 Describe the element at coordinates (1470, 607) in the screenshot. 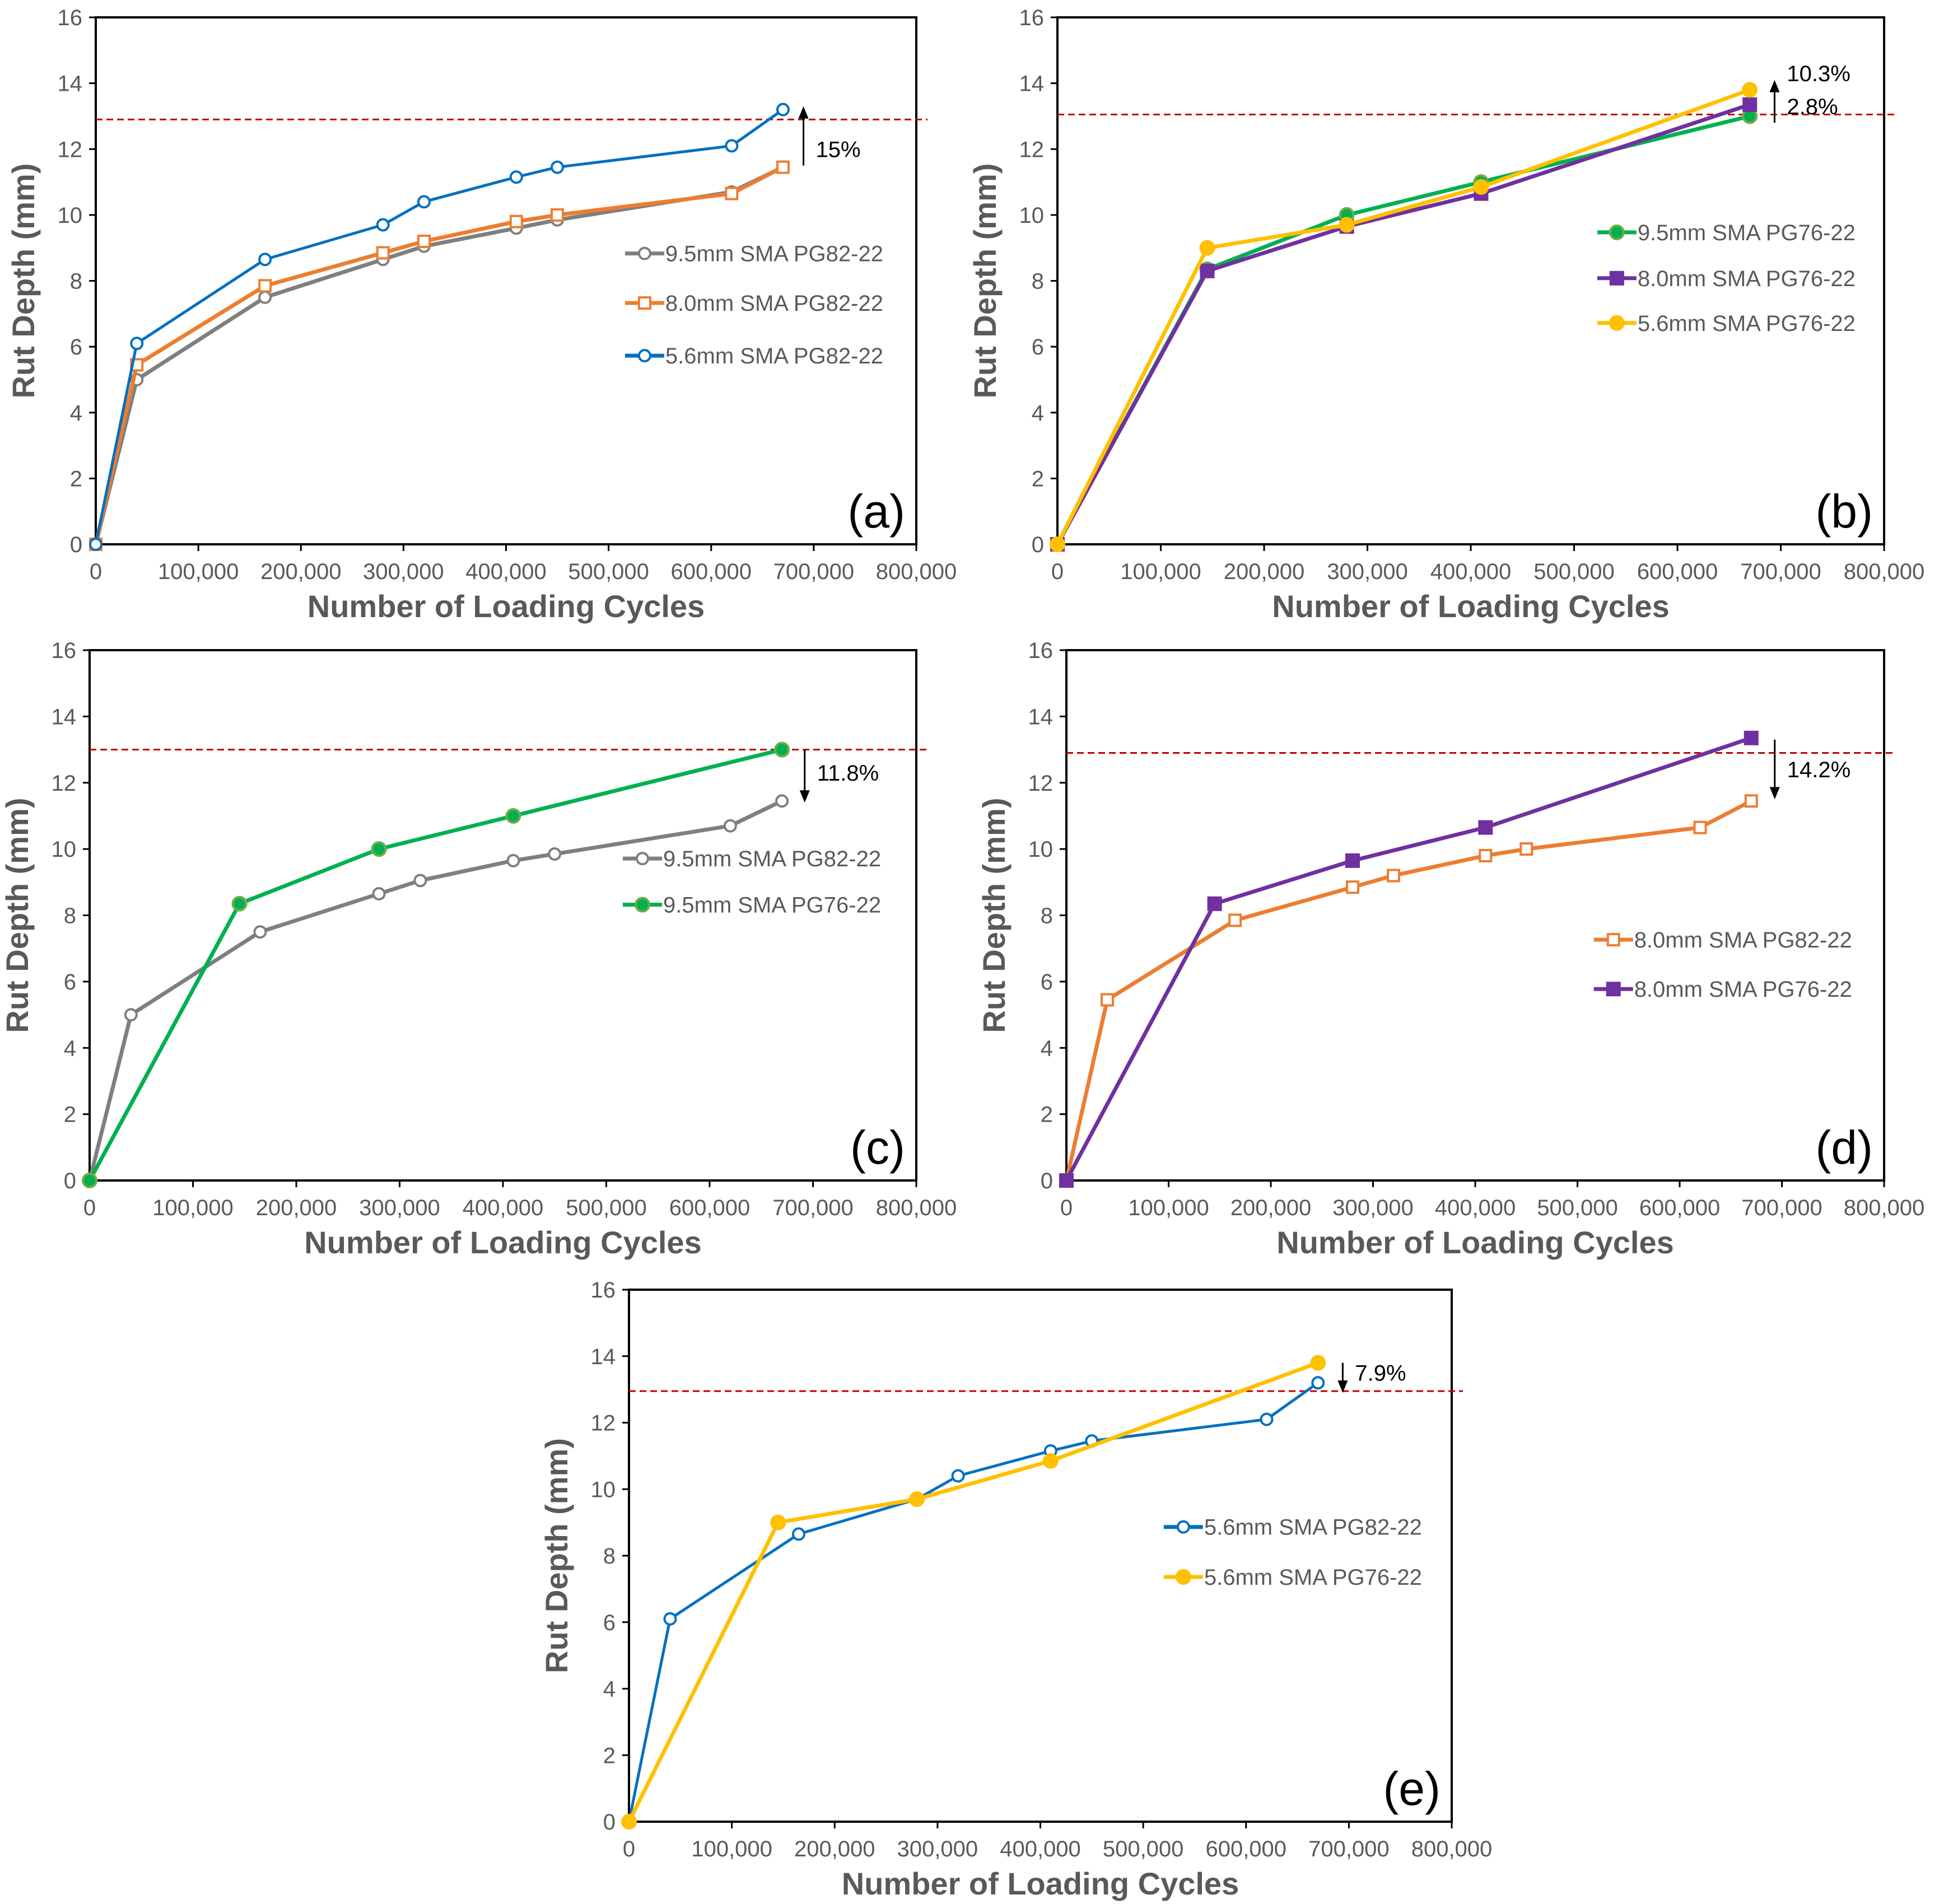

I see `x-axis-title: Number of Loading Cycles` at that location.